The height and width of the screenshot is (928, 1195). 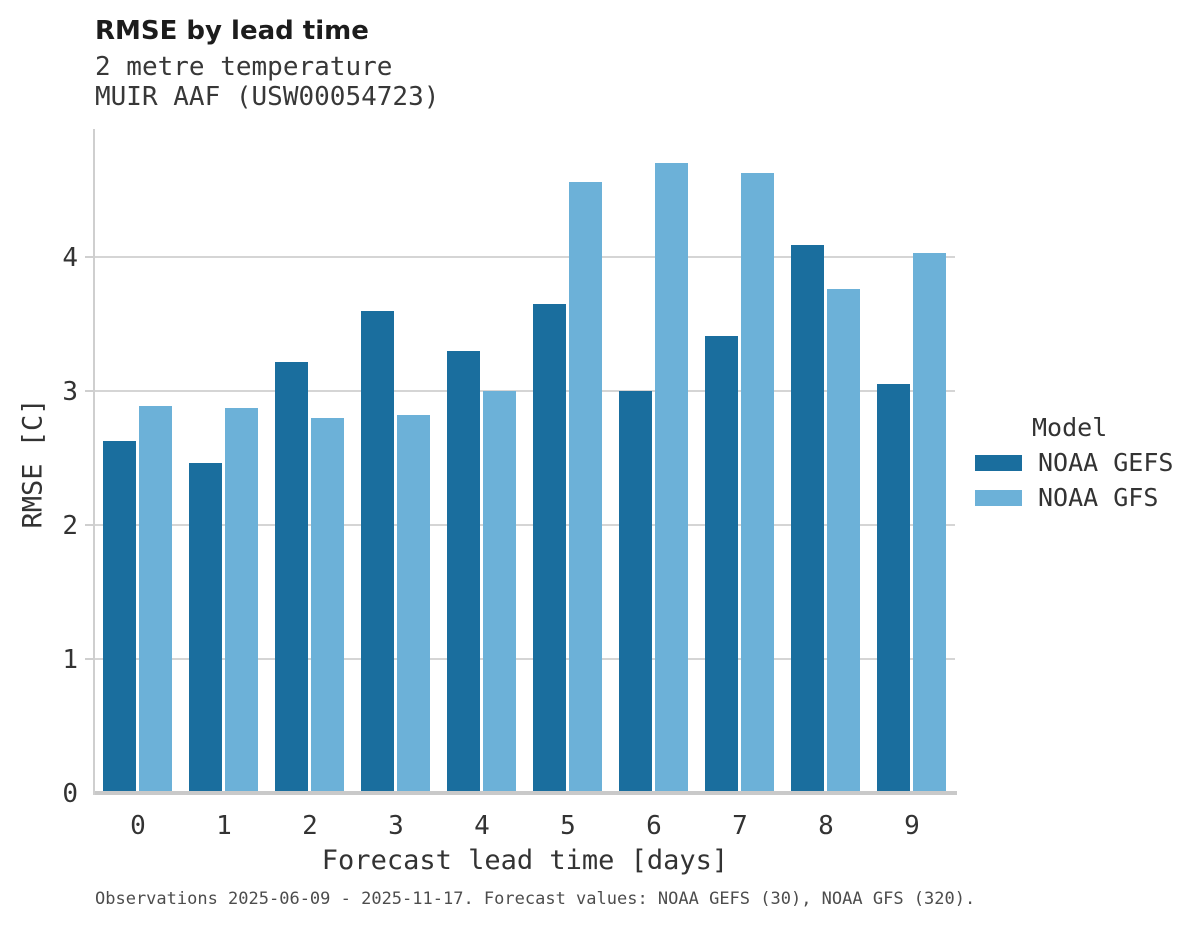 I want to click on y-tick-label: 3, so click(x=70, y=392).